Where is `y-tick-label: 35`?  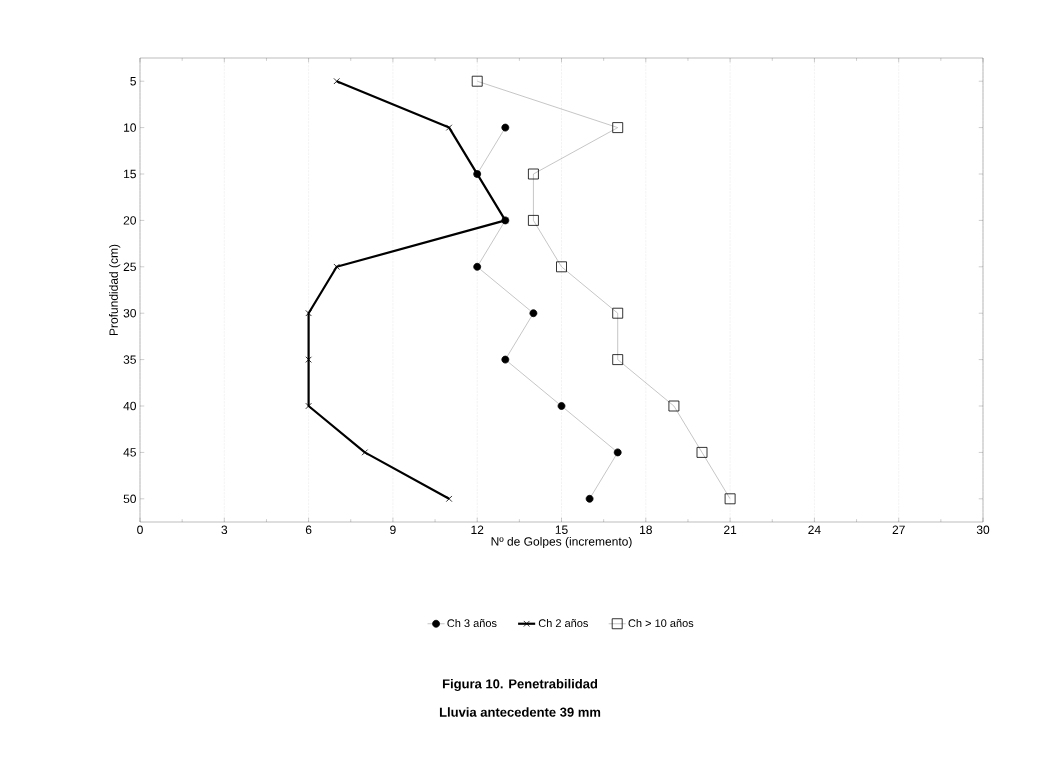
y-tick-label: 35 is located at coordinates (129, 359).